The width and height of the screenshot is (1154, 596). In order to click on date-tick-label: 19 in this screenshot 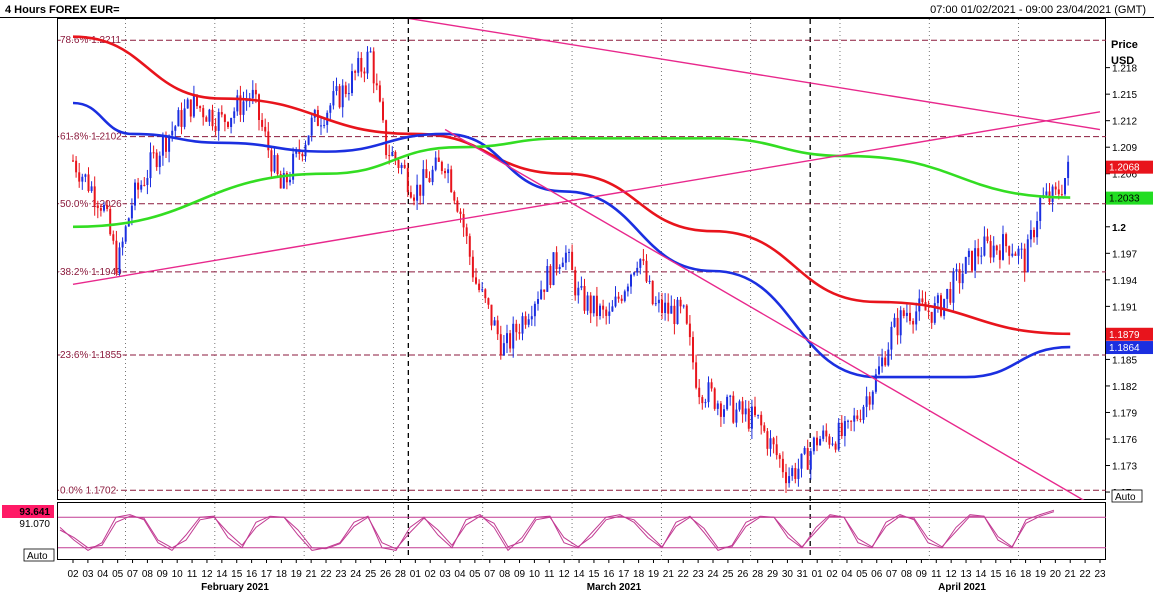, I will do `click(297, 574)`.